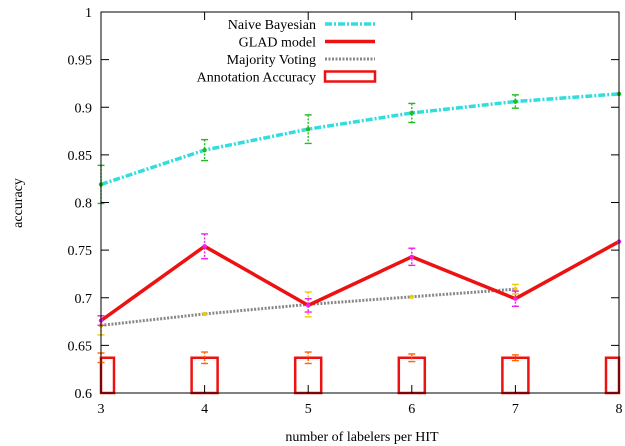  Describe the element at coordinates (80, 61) in the screenshot. I see `y-tick-label: 0.95` at that location.